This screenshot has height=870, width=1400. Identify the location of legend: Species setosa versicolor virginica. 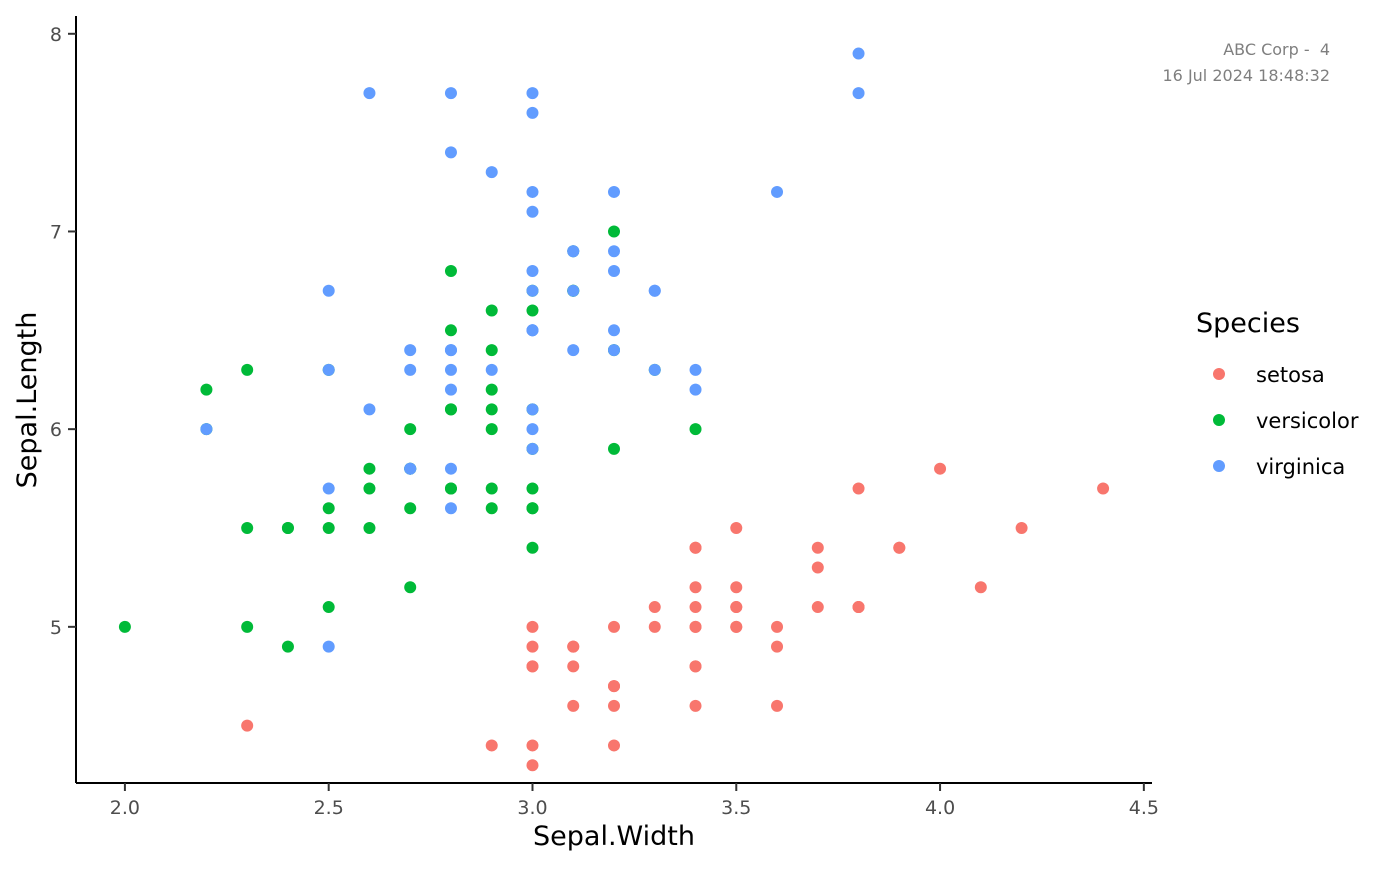
(1277, 393).